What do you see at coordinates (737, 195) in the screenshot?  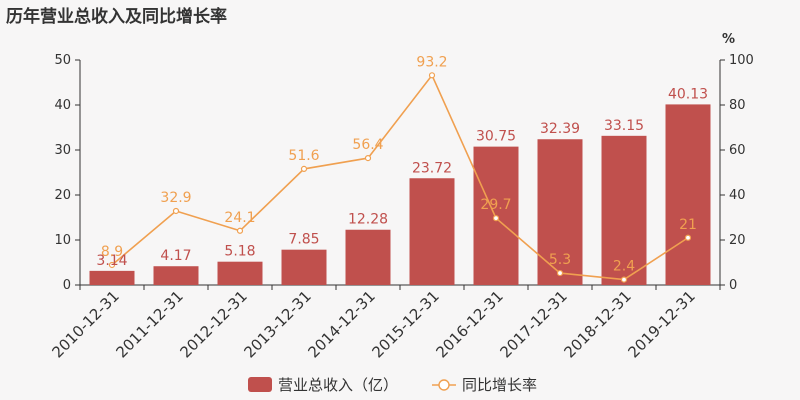 I see `y-right-tick-label: 40` at bounding box center [737, 195].